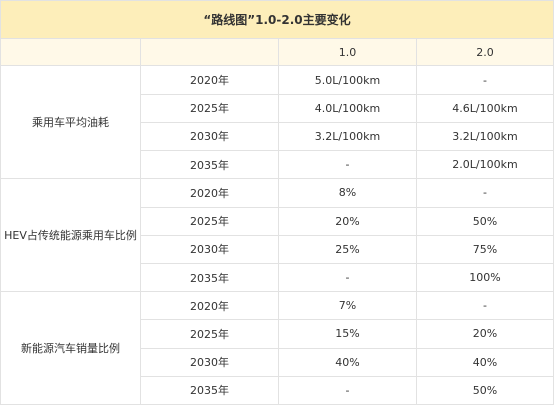 The image size is (554, 406). Describe the element at coordinates (484, 277) in the screenshot. I see `value-2-0-cell: 100%` at that location.